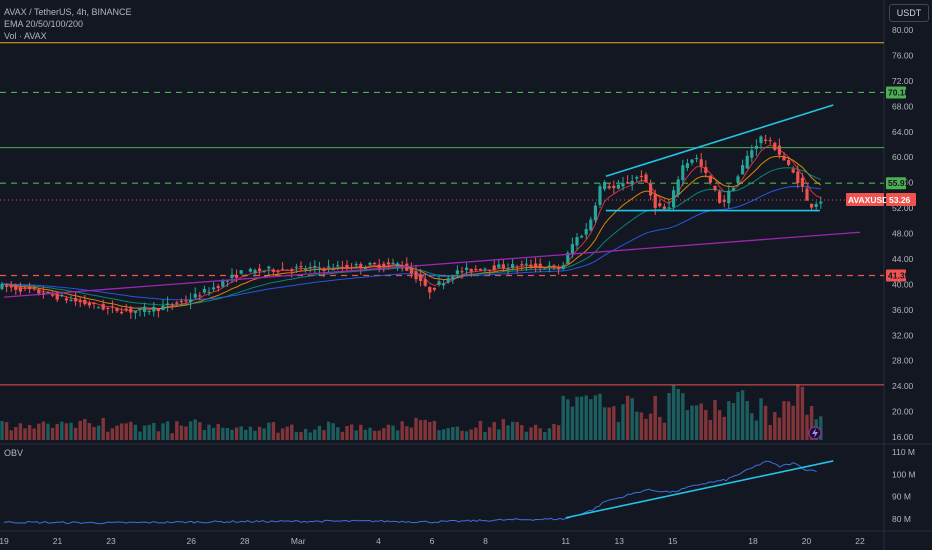 This screenshot has height=550, width=932. Describe the element at coordinates (485, 541) in the screenshot. I see `time-tick-label: 8` at that location.